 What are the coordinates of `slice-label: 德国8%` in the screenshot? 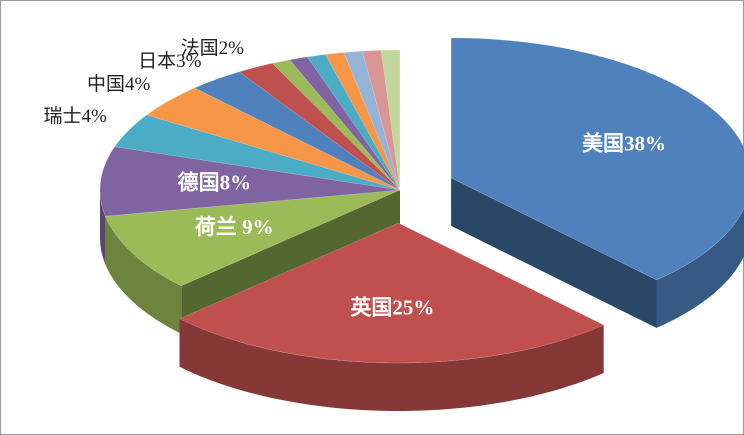 It's located at (215, 182).